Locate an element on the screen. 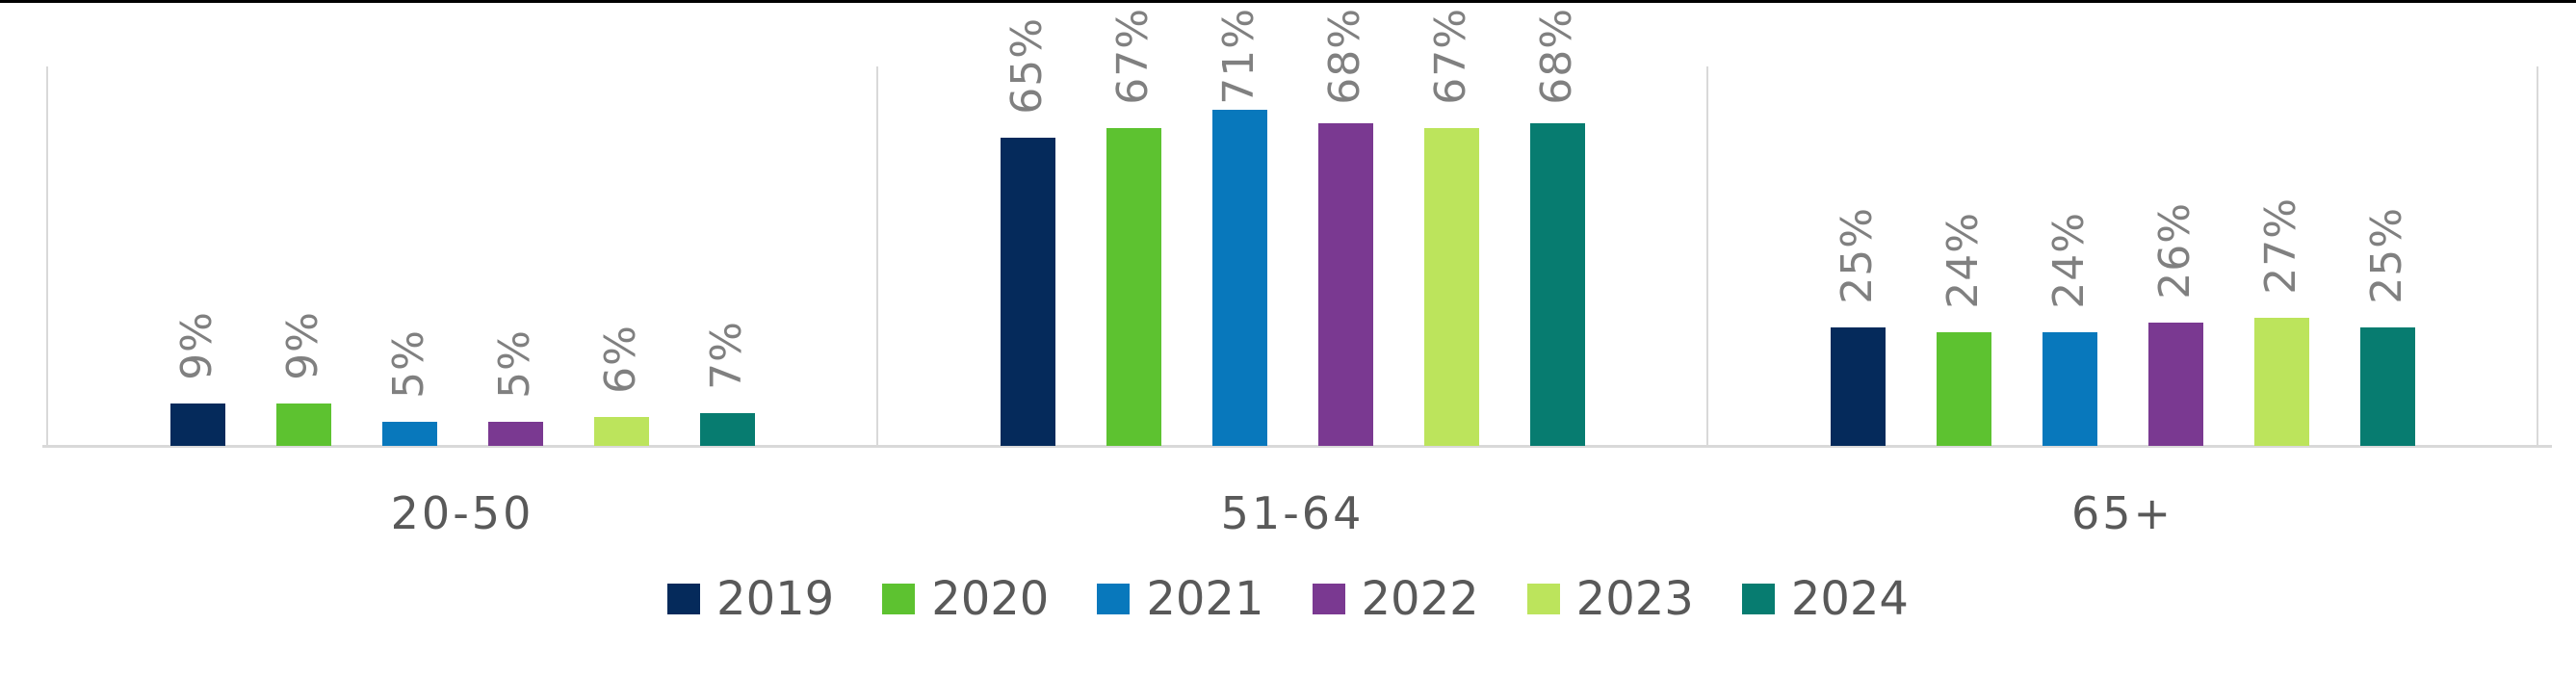 The image size is (2576, 677). legend-label: 2019 is located at coordinates (775, 599).